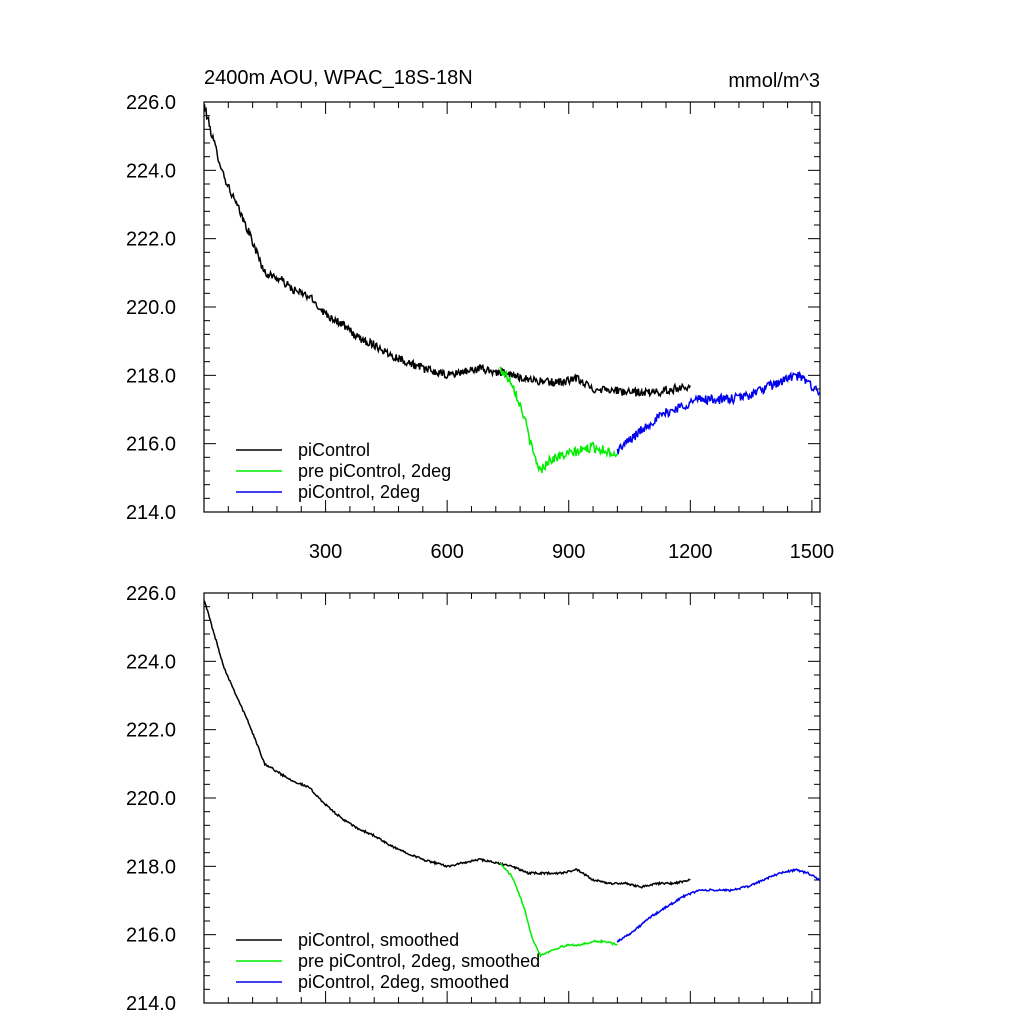 The height and width of the screenshot is (1024, 1024). What do you see at coordinates (359, 492) in the screenshot?
I see `legend-label: piControl, 2deg` at bounding box center [359, 492].